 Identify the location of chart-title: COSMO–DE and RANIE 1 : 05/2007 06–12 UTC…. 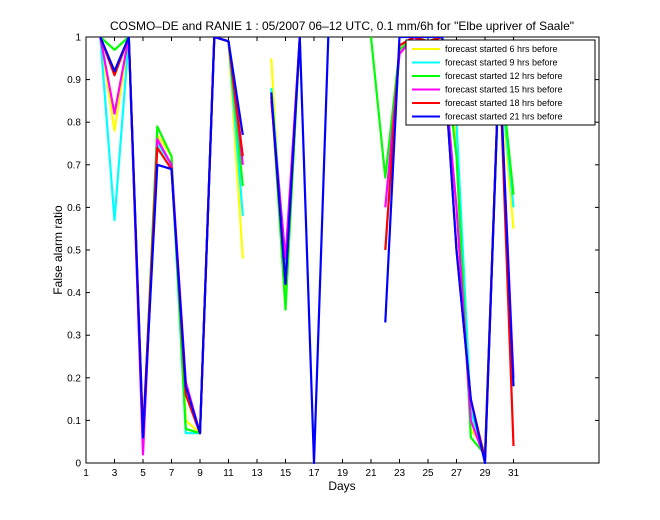
(342, 26).